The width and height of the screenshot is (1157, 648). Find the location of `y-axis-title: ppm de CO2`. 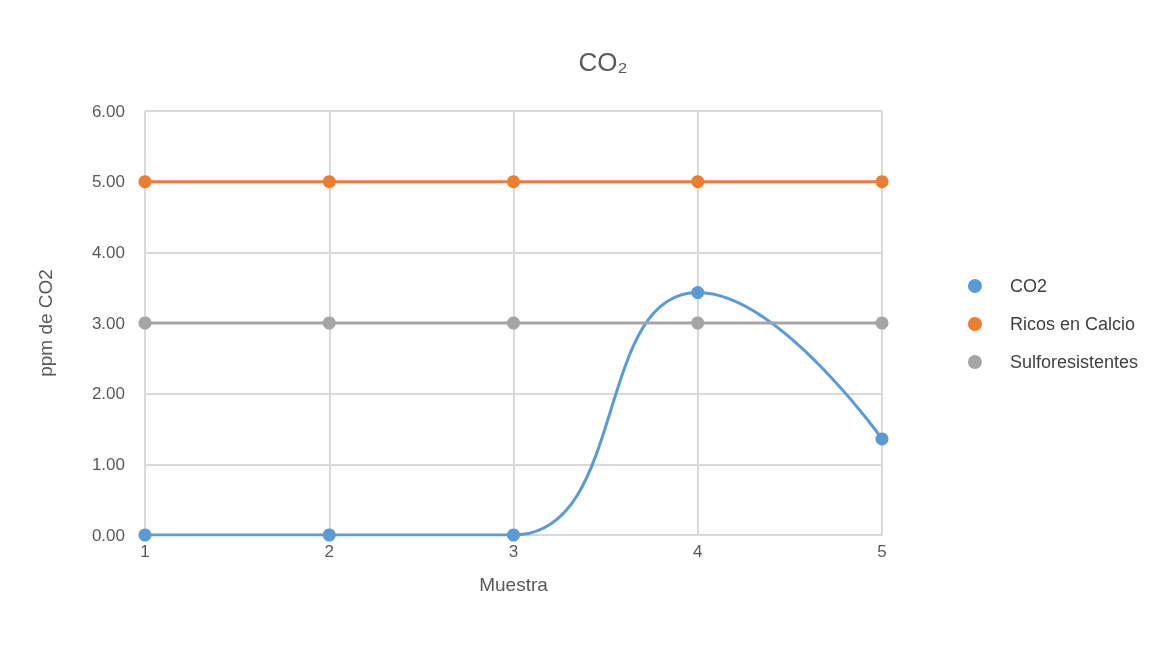

y-axis-title: ppm de CO2 is located at coordinates (45, 323).